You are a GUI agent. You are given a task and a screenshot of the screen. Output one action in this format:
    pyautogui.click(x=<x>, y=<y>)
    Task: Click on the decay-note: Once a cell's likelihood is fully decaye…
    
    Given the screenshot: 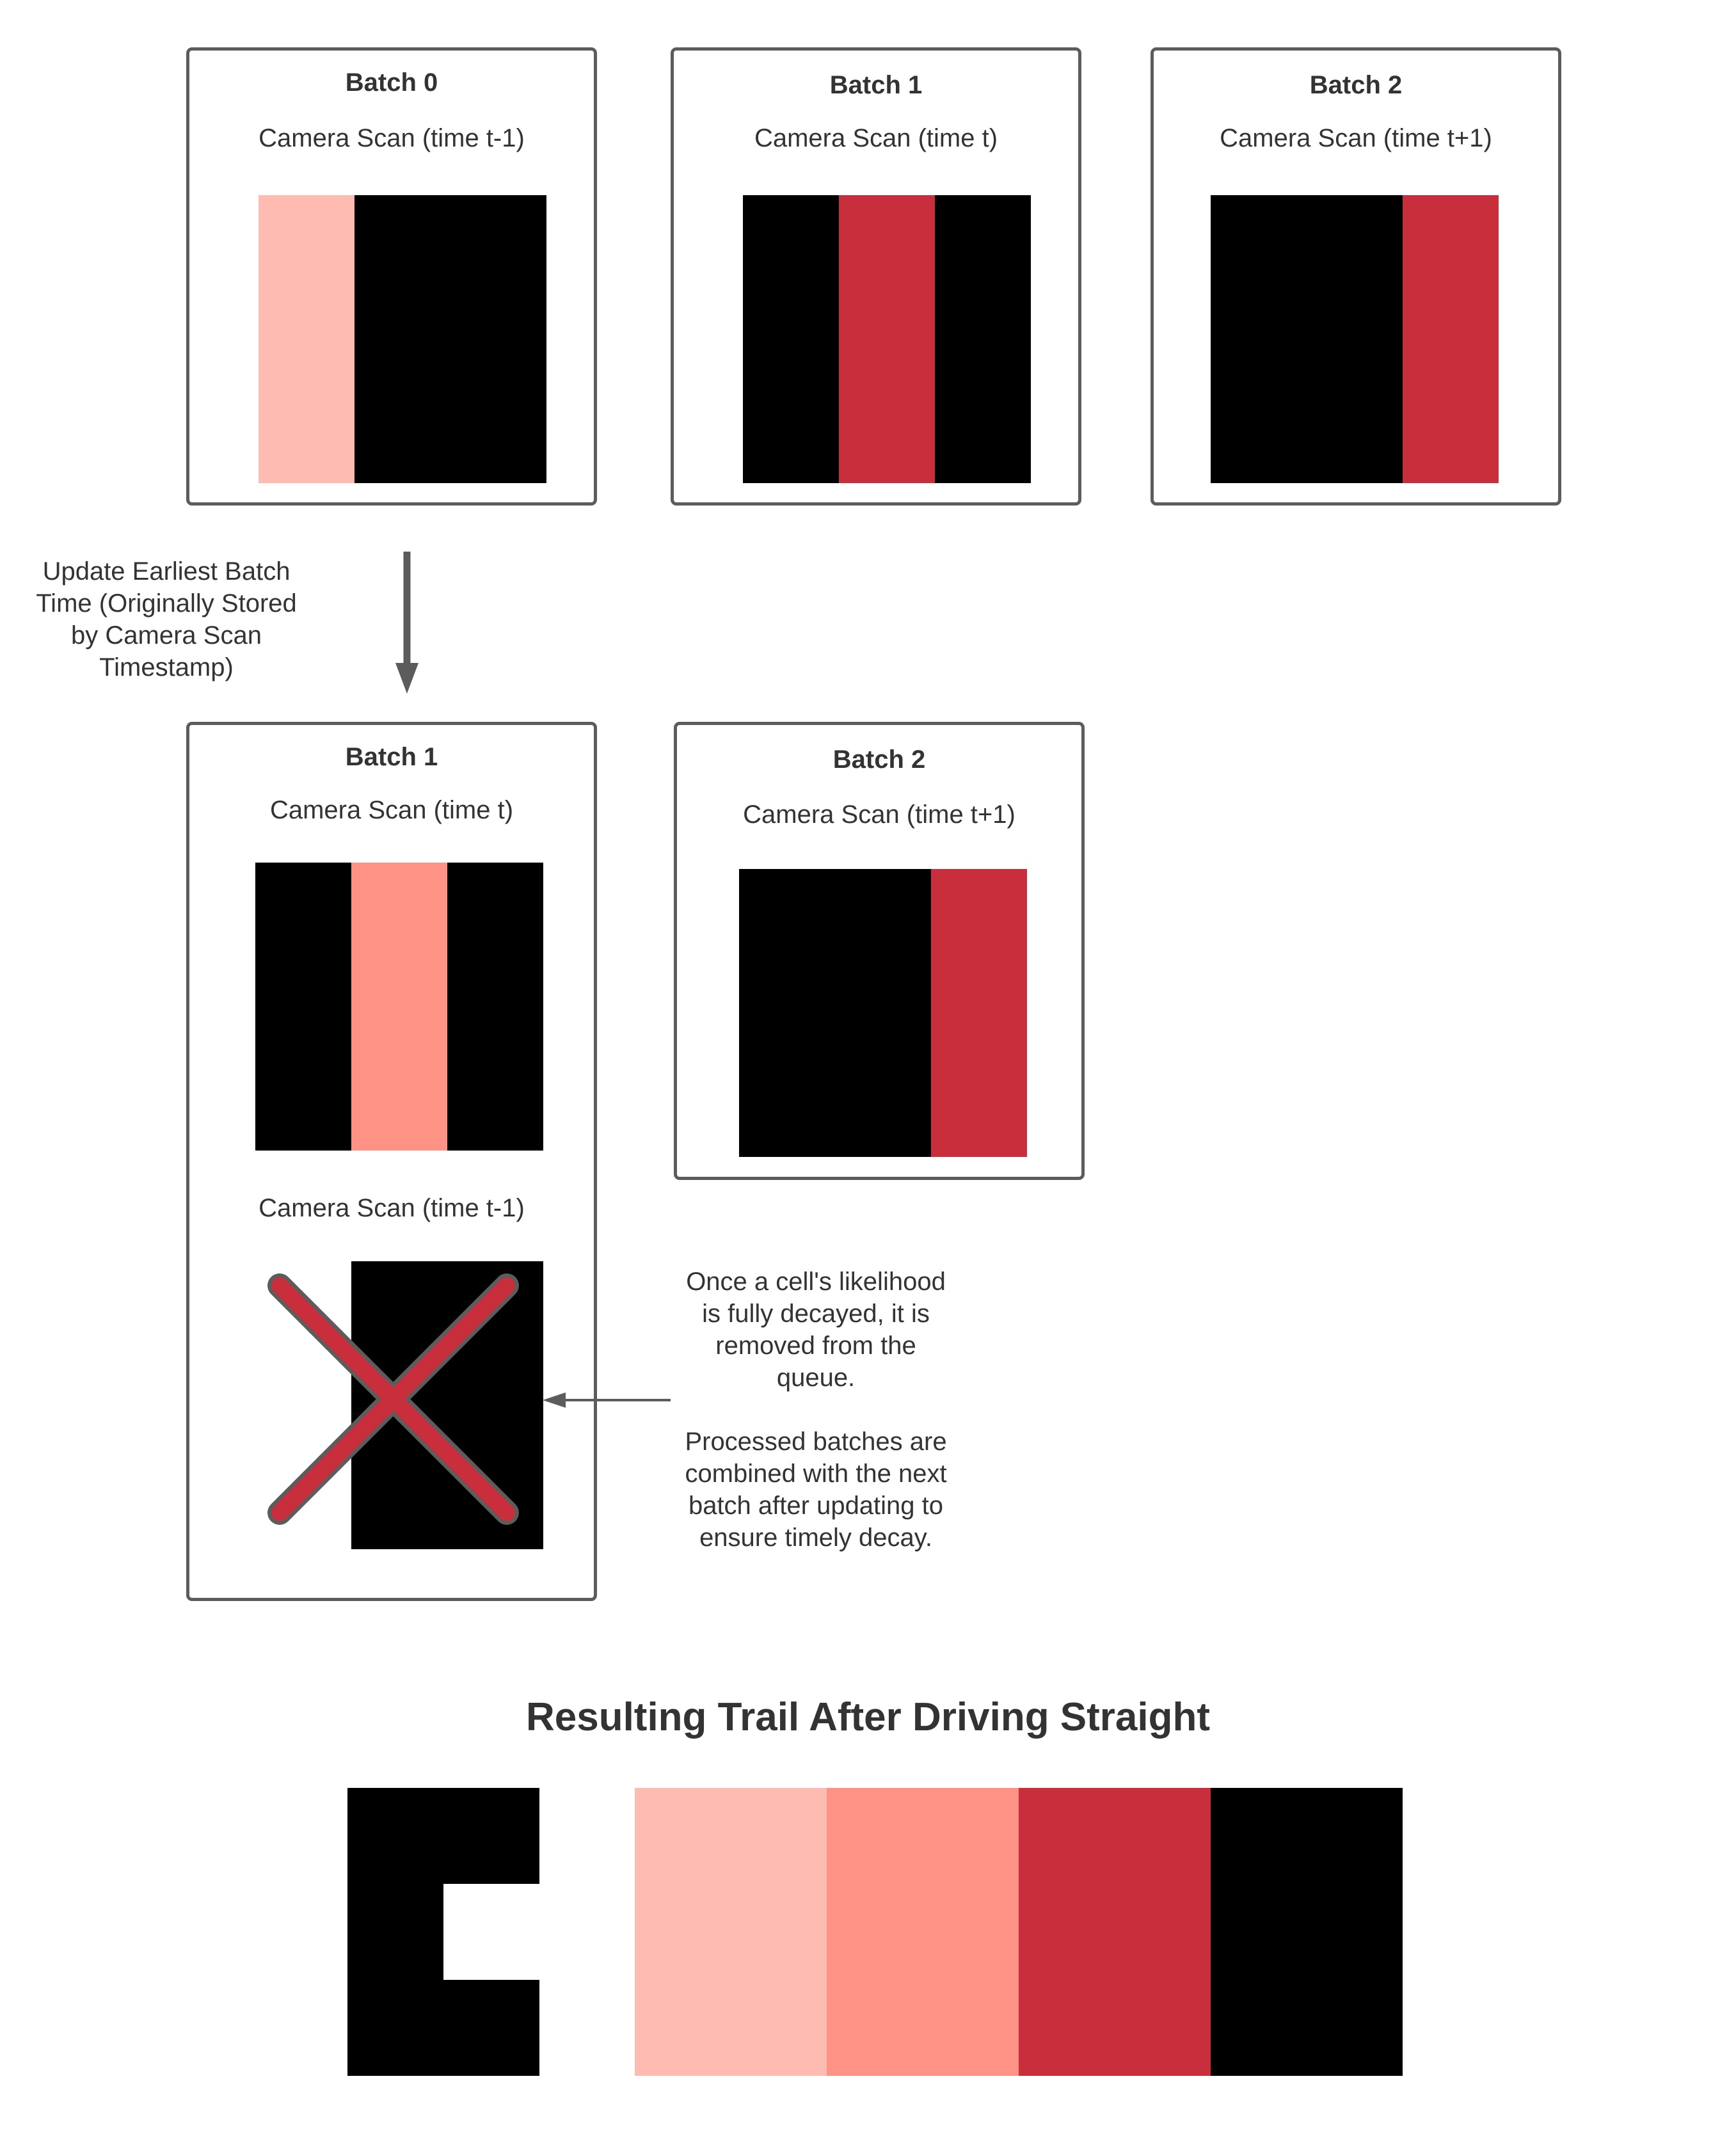 What is the action you would take?
    pyautogui.click(x=816, y=1410)
    